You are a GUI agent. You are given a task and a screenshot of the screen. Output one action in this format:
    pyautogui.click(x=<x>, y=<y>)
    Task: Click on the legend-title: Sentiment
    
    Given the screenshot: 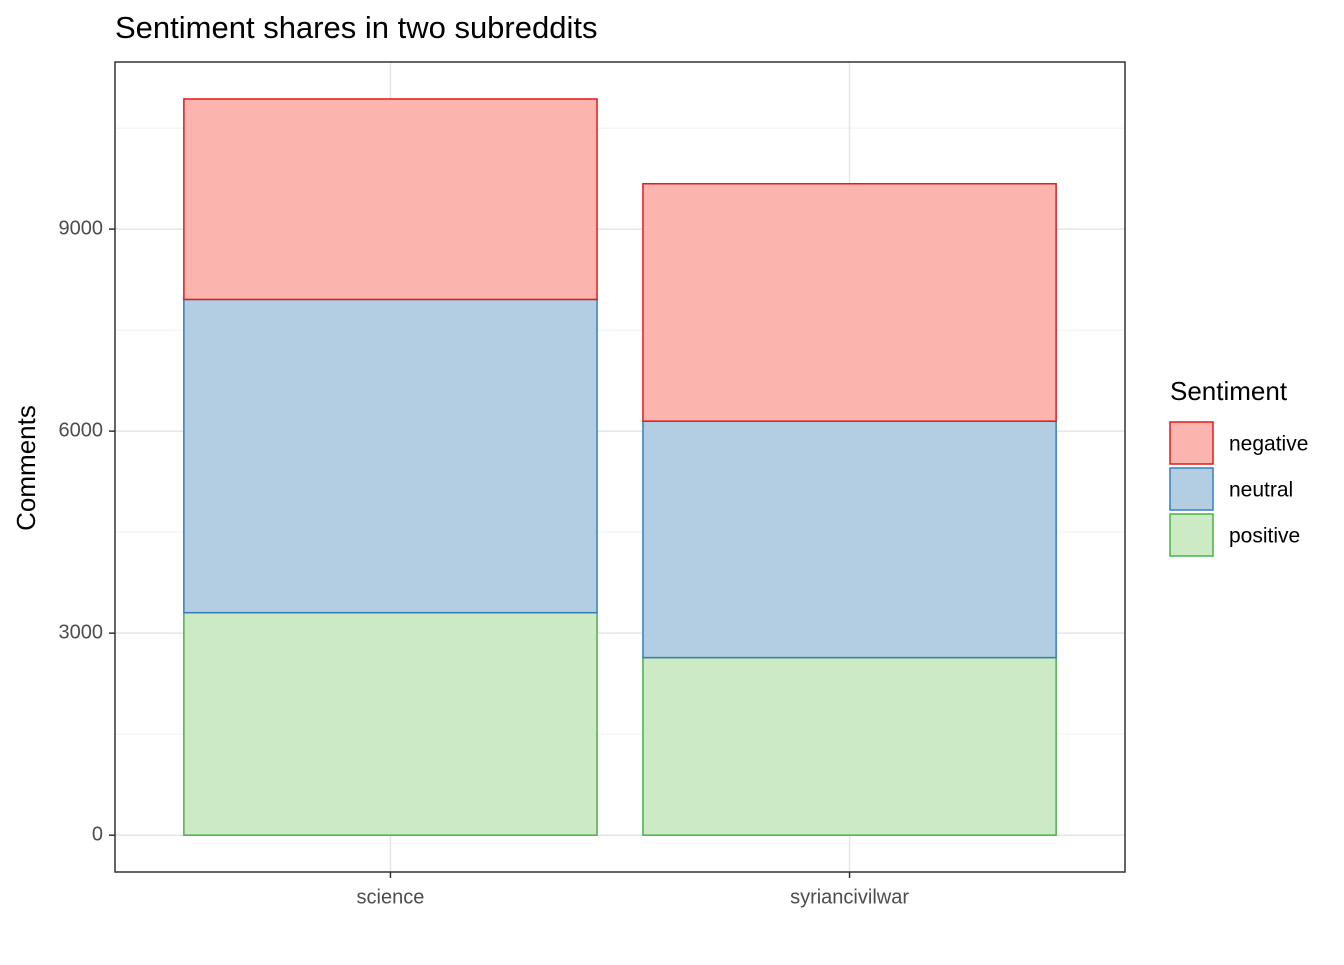 What is the action you would take?
    pyautogui.click(x=1229, y=391)
    